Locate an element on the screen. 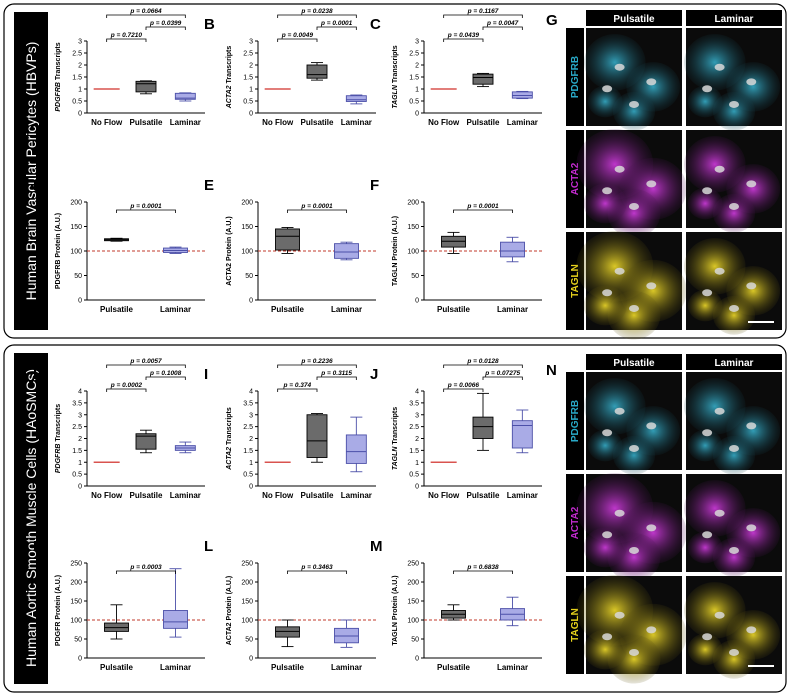 This screenshot has height=696, width=791. y-tick-label: 0.5 is located at coordinates (77, 102).